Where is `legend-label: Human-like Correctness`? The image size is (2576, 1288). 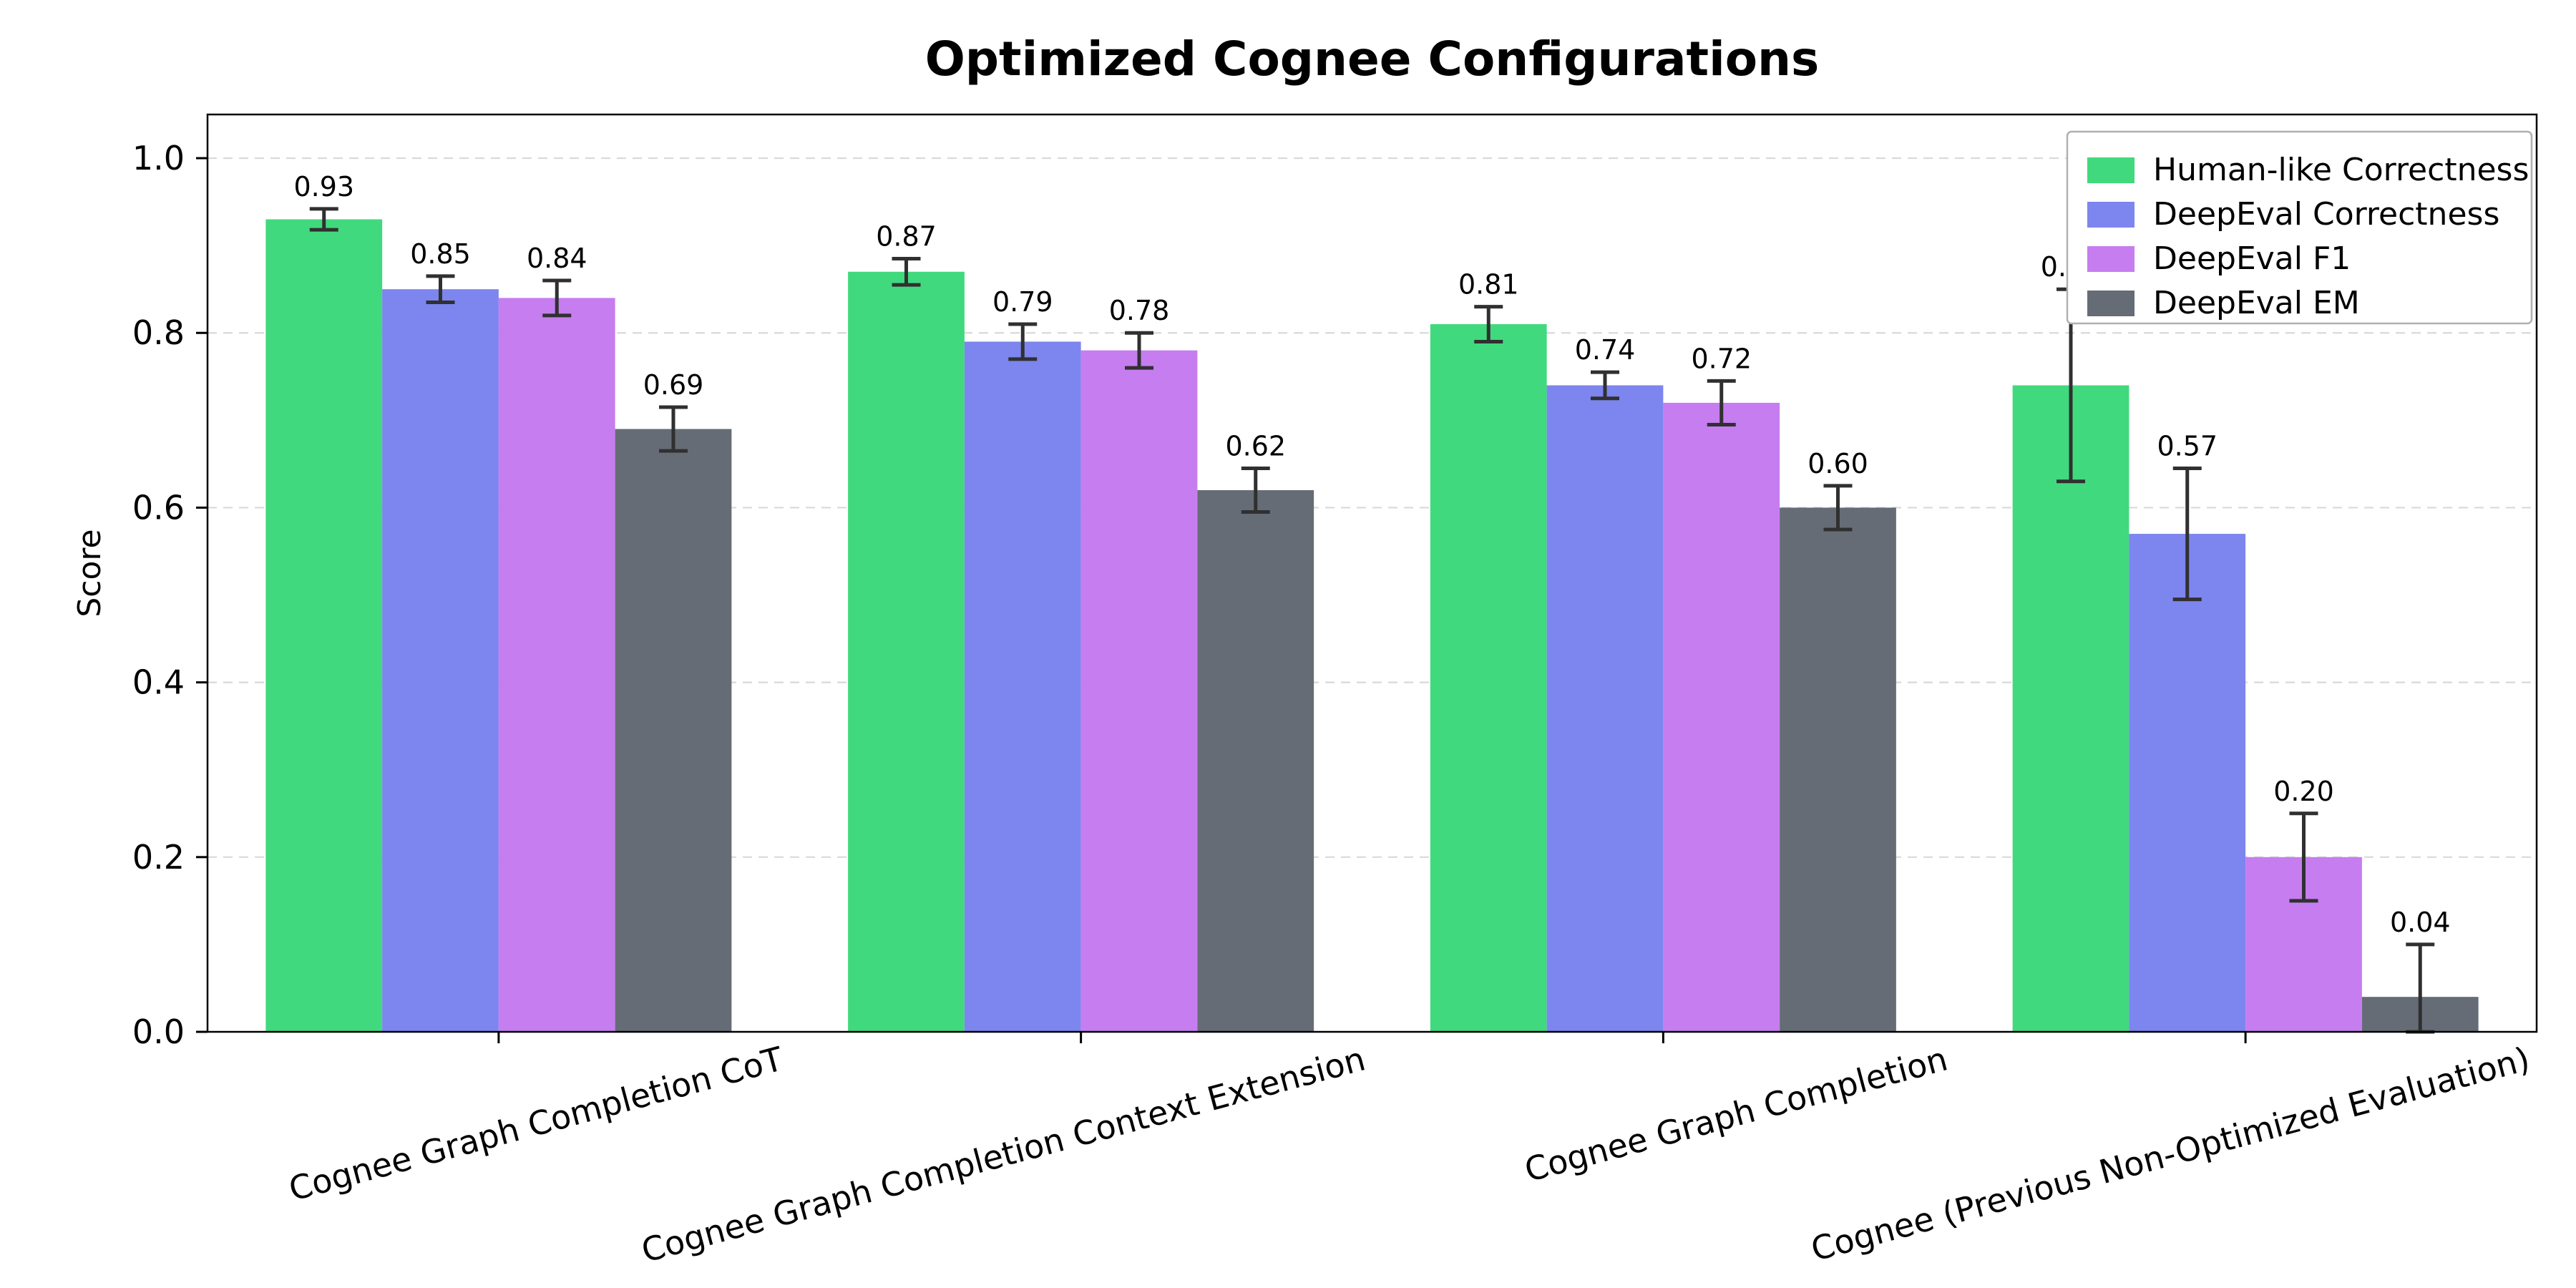
legend-label: Human-like Correctness is located at coordinates (2341, 170).